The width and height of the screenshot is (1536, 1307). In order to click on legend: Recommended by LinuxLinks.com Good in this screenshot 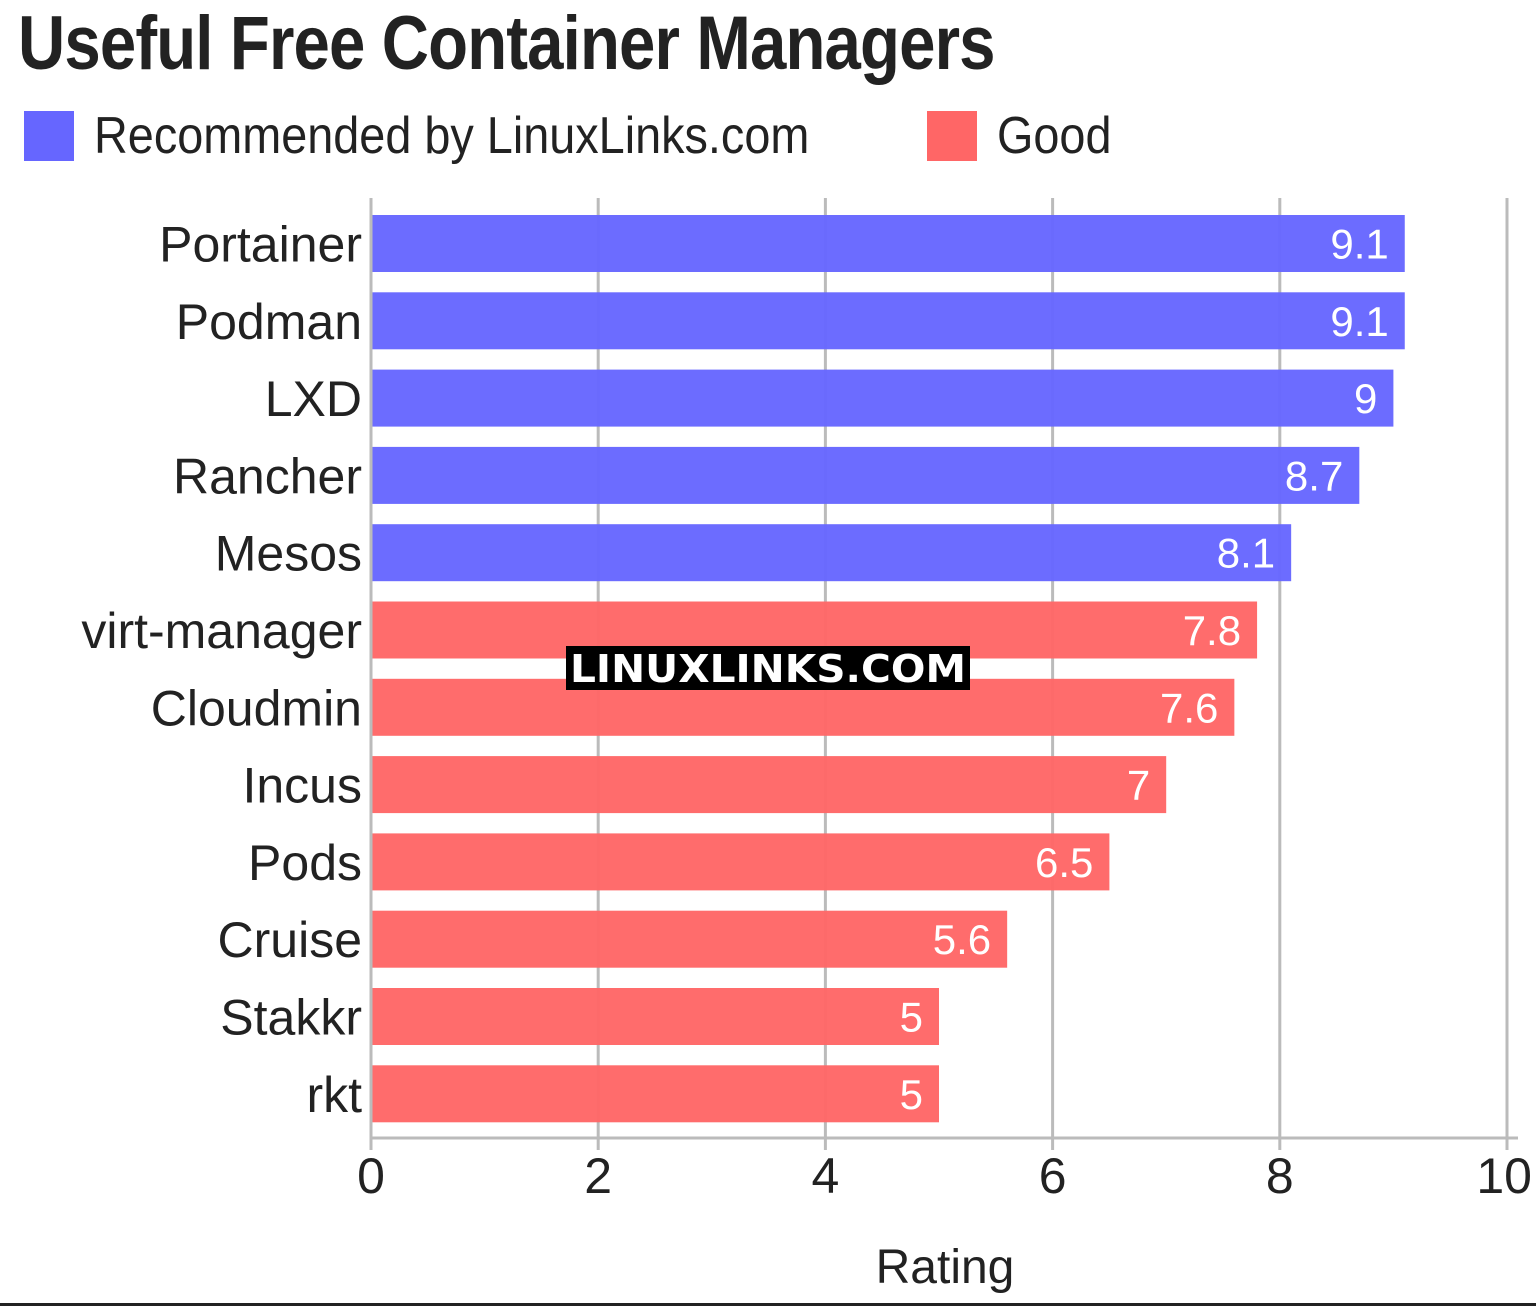, I will do `click(593, 136)`.